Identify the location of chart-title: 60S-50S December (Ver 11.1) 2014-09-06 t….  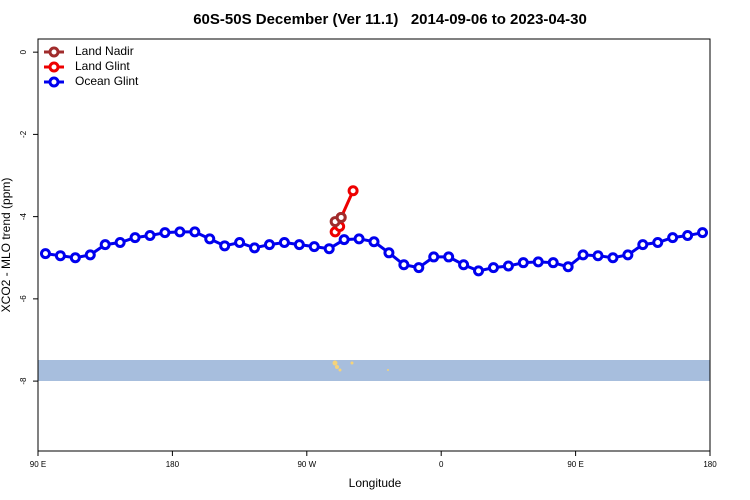
(390, 19).